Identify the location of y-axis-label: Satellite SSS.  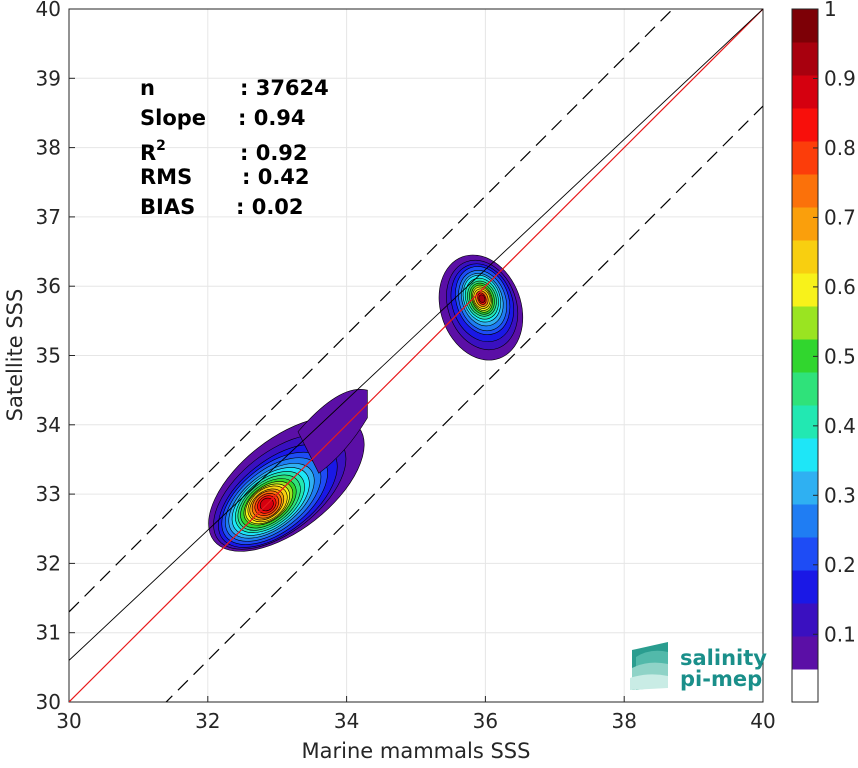
(15, 355).